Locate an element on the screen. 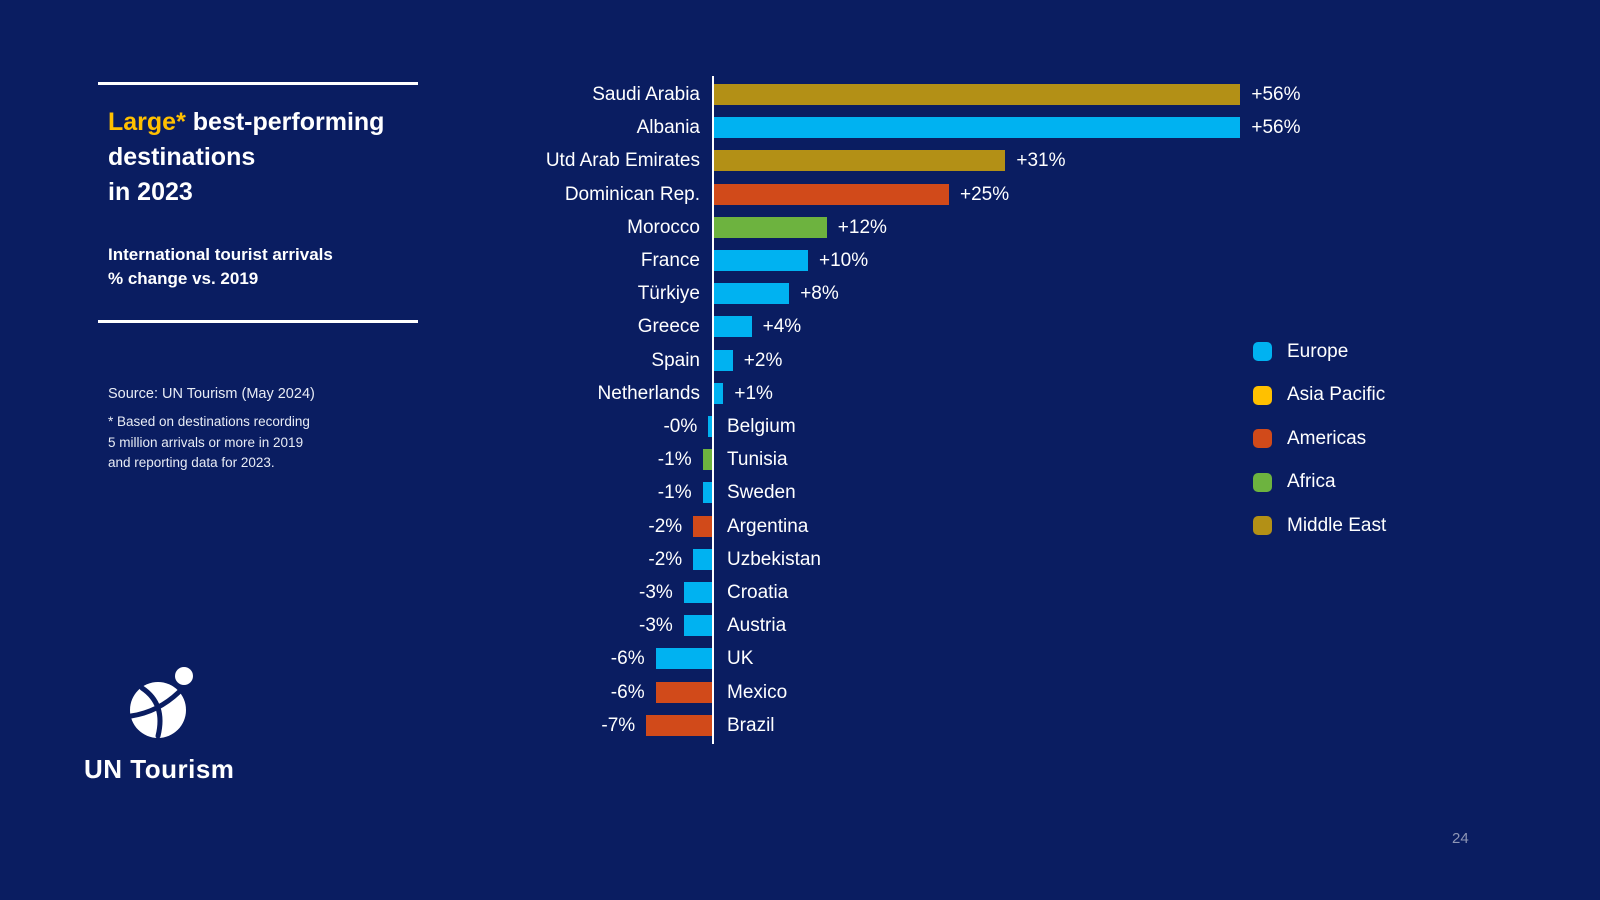  bar-row-sweden: Sweden -1% is located at coordinates (890, 492).